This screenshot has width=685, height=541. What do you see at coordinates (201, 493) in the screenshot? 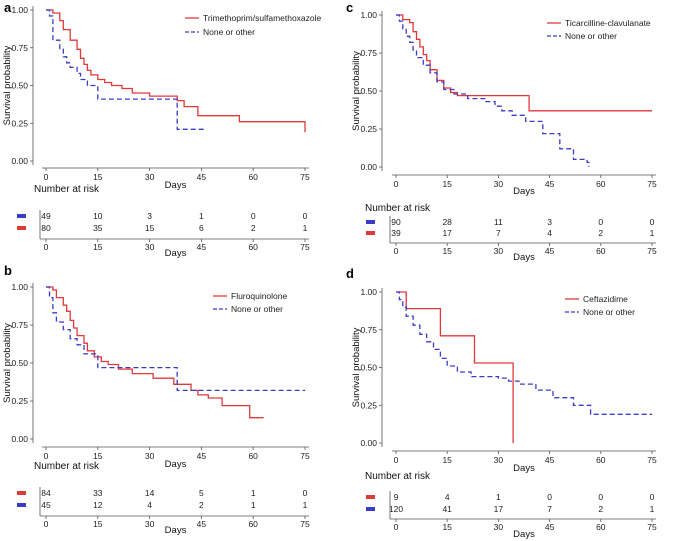
I see `risk-count: 5` at bounding box center [201, 493].